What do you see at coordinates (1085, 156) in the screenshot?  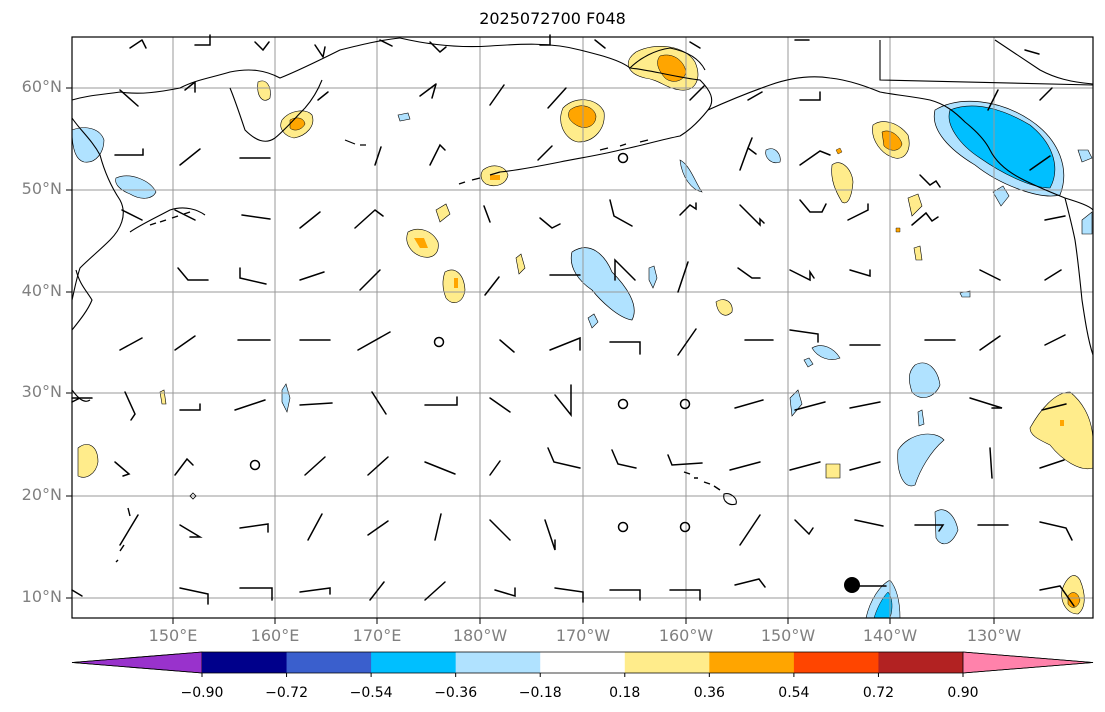 I see `blob-pnw-small` at bounding box center [1085, 156].